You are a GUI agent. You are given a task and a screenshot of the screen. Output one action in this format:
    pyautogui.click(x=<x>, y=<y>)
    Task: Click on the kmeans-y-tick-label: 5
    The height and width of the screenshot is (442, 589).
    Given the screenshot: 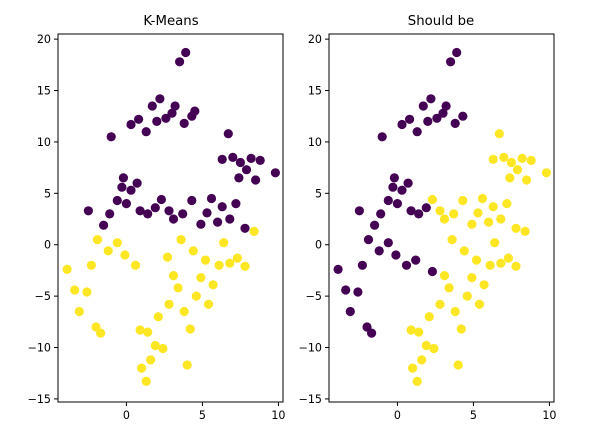 What is the action you would take?
    pyautogui.click(x=47, y=193)
    